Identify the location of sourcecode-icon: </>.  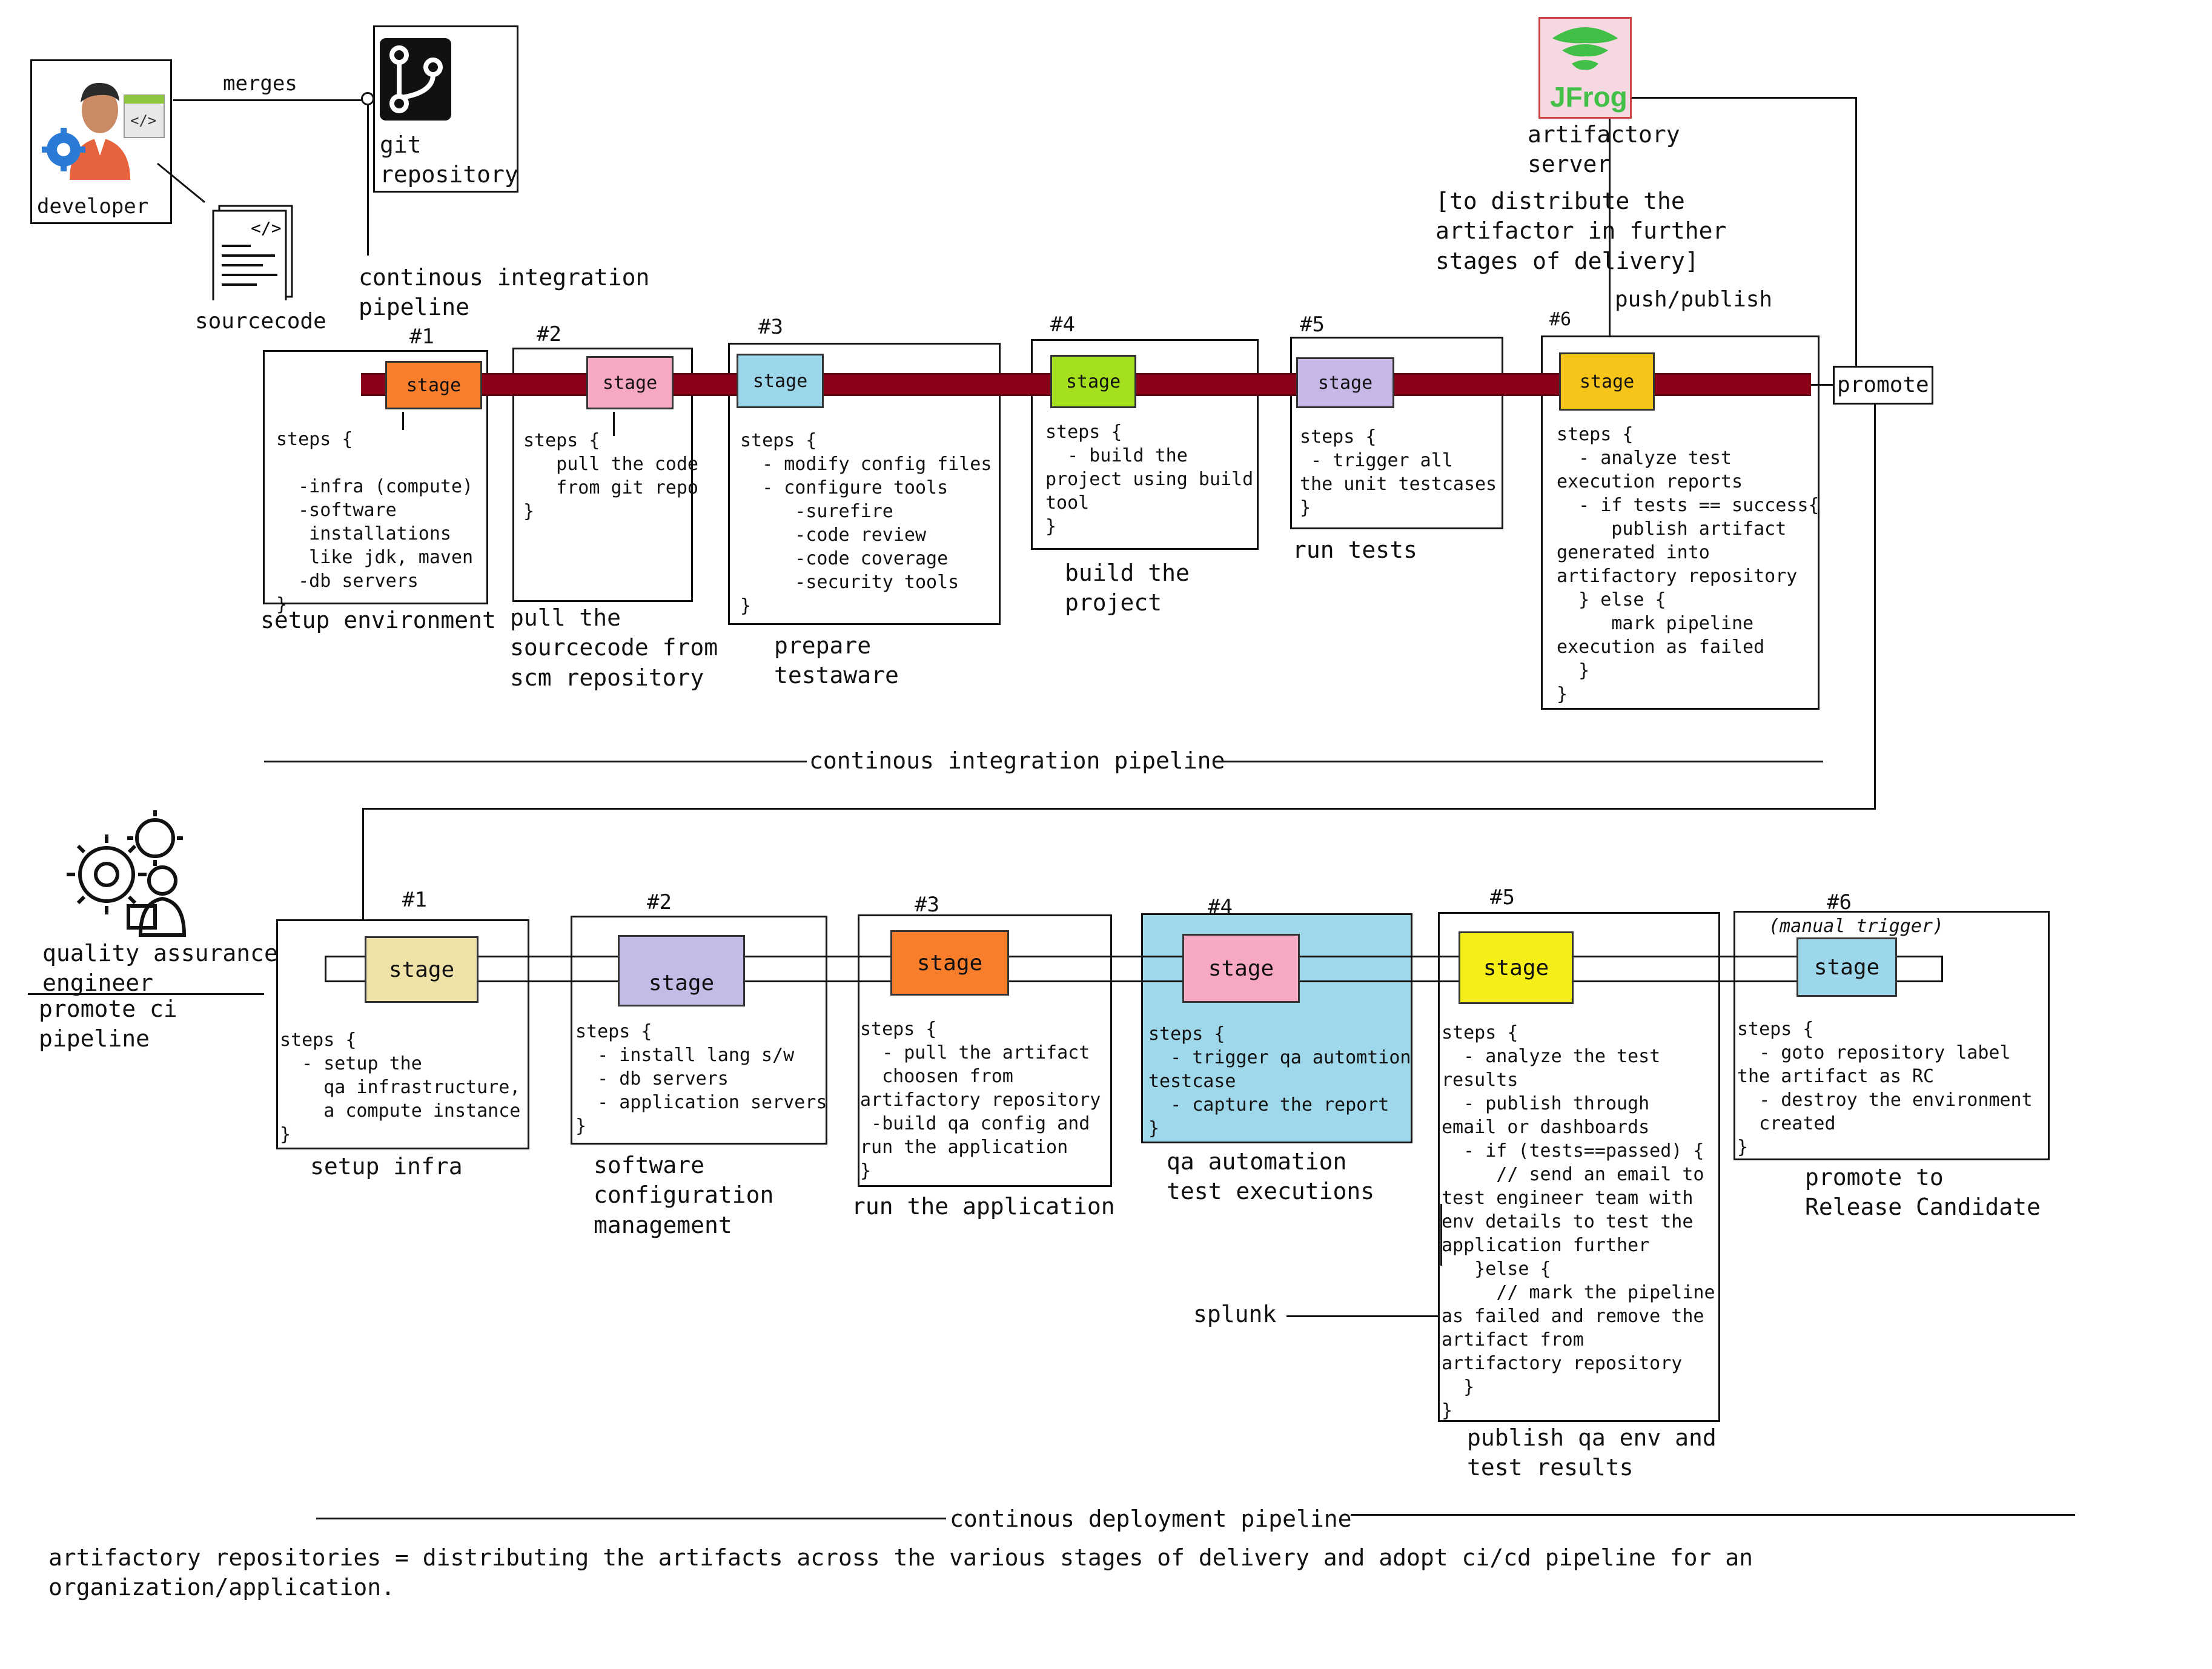
(253, 252).